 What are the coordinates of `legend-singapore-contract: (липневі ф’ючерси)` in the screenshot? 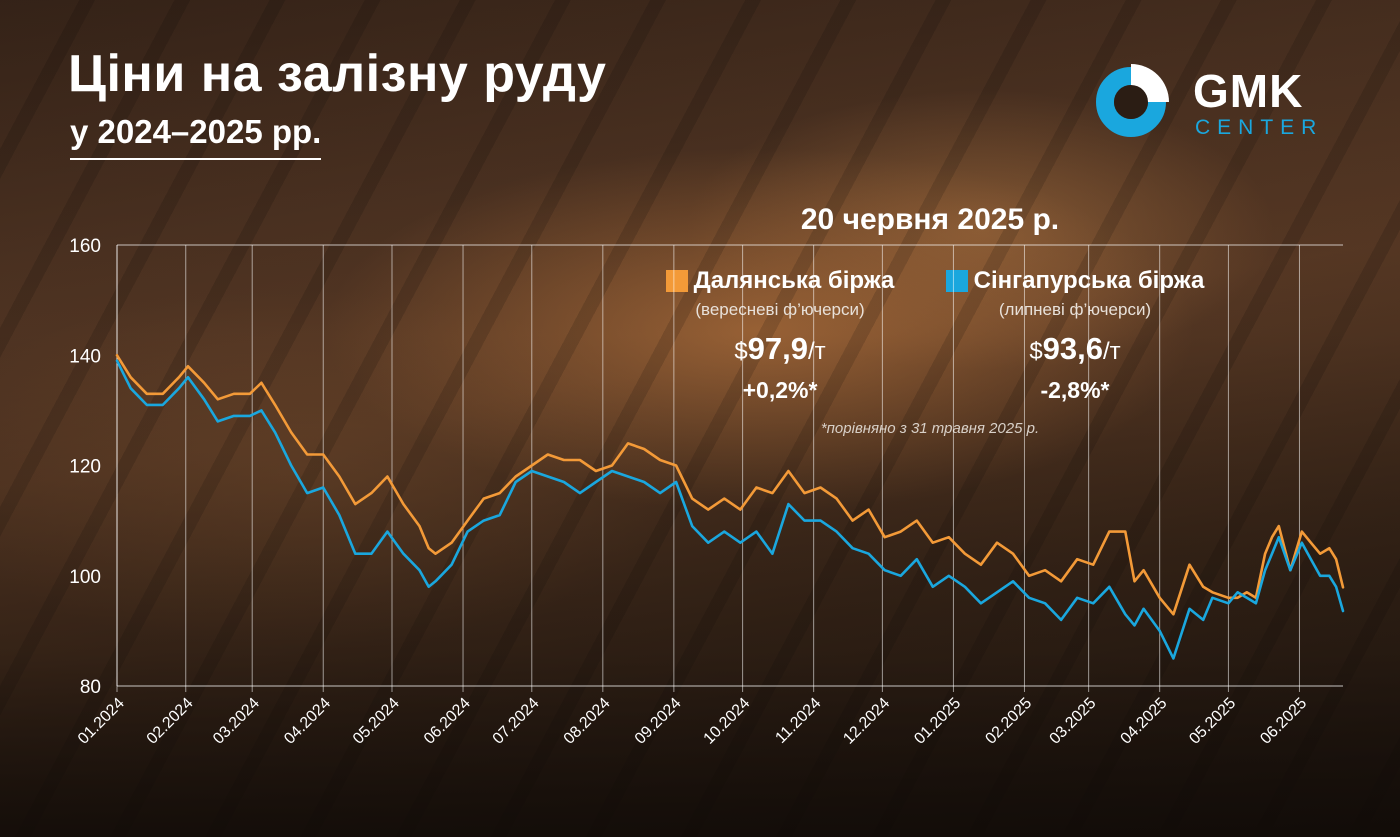 It's located at (1075, 309).